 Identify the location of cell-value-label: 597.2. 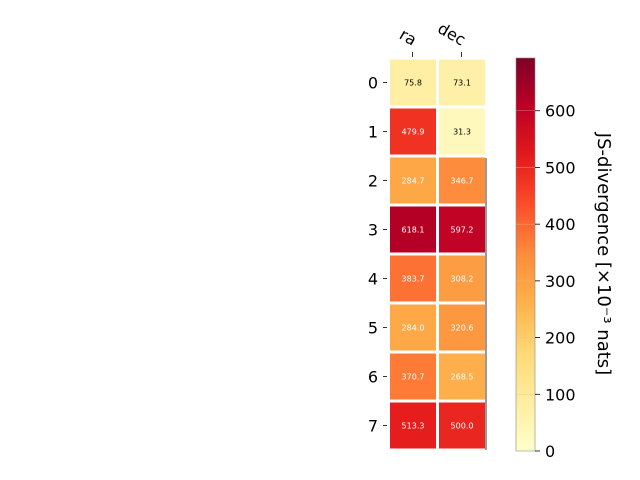
(462, 230).